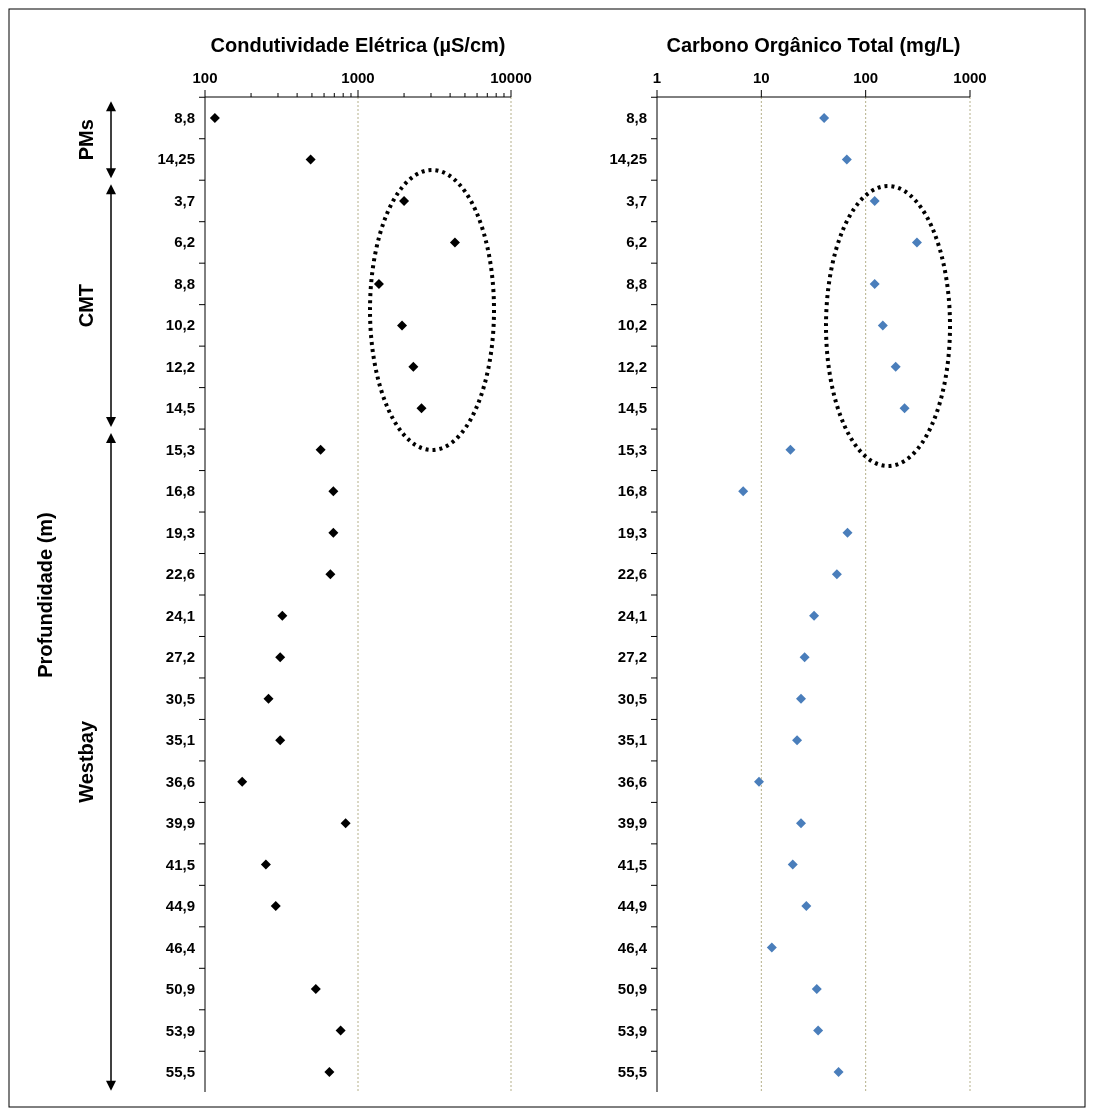 This screenshot has height=1117, width=1094. What do you see at coordinates (358, 45) in the screenshot?
I see `chart-title: Condutividade Elétrica (µS/cm)` at bounding box center [358, 45].